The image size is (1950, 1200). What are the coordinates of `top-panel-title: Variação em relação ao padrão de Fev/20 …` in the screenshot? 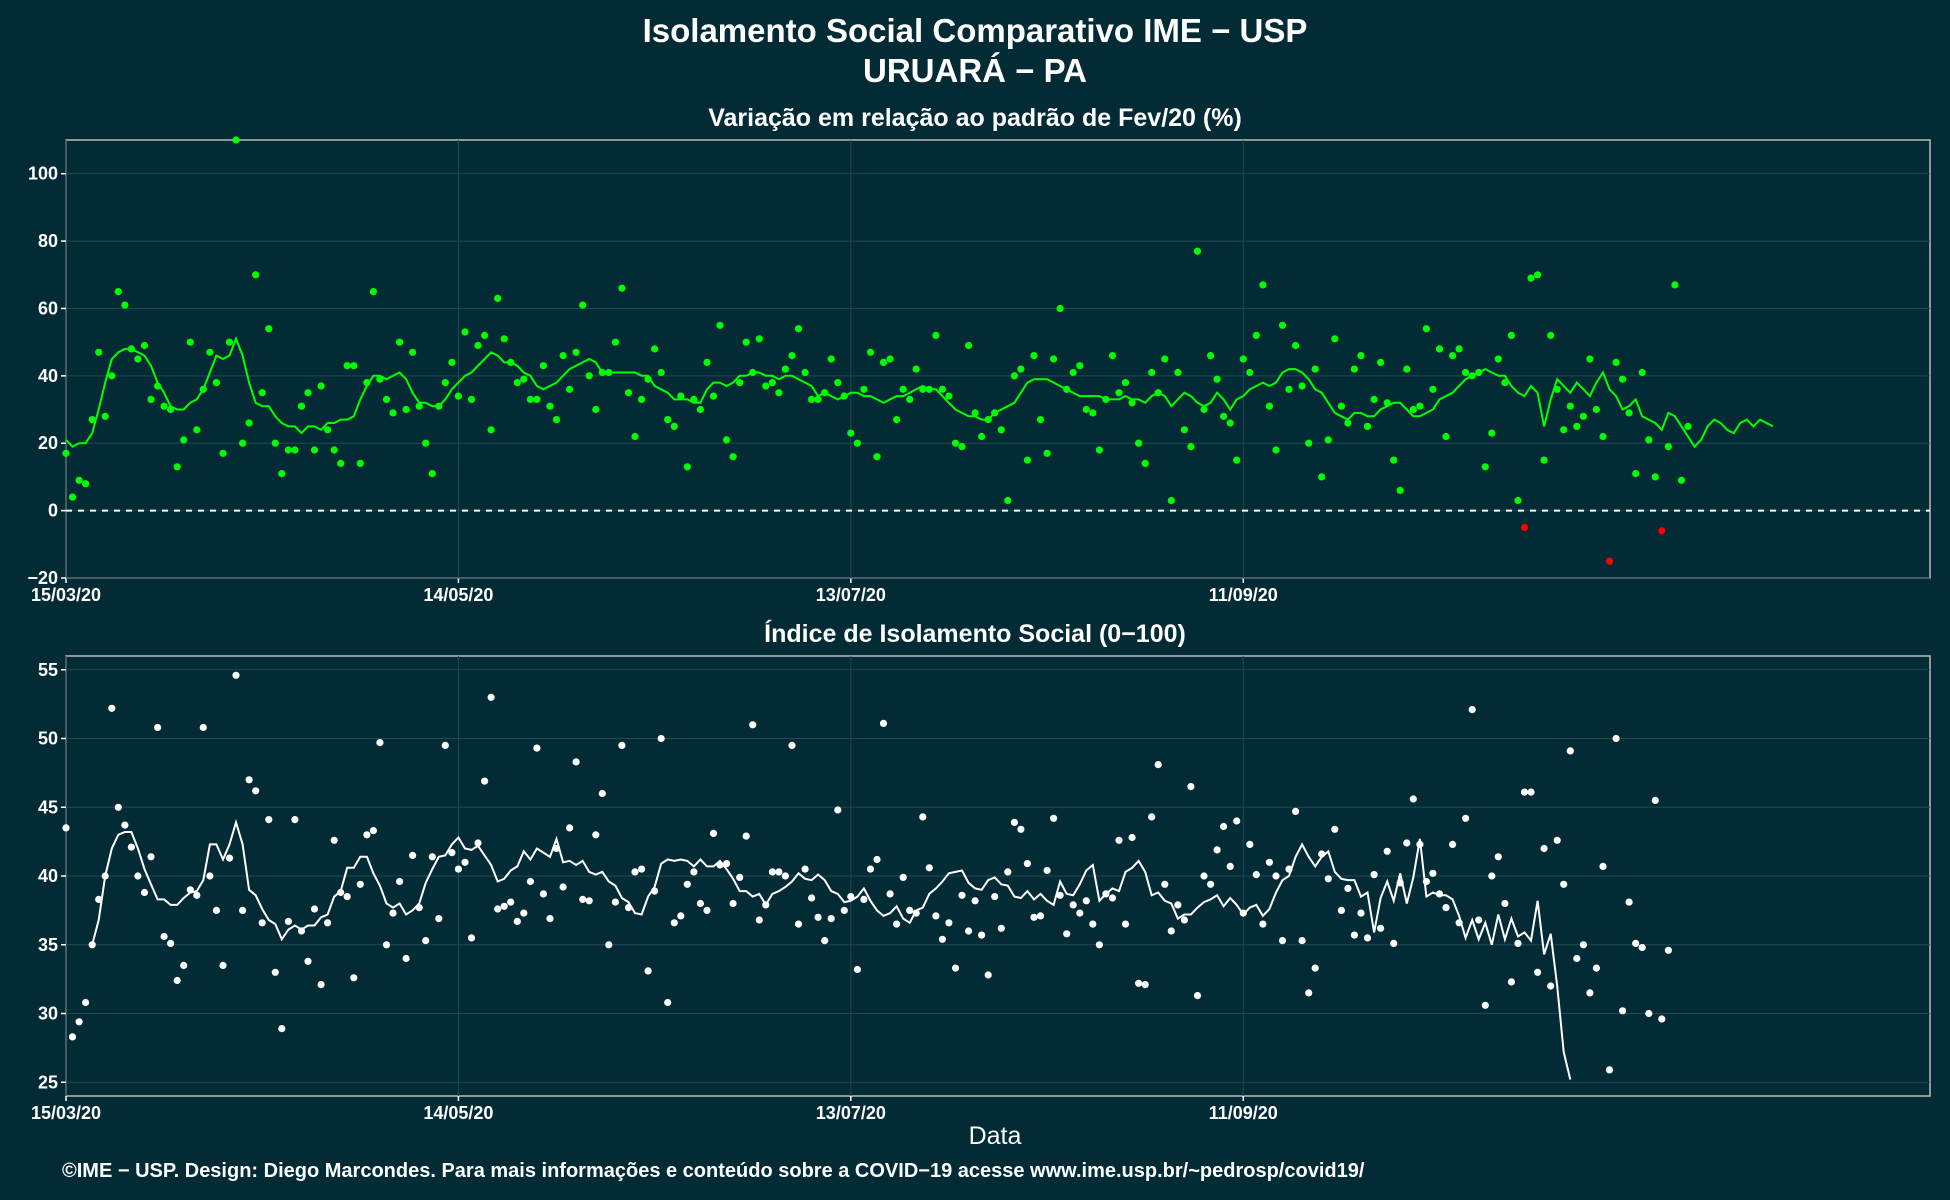 It's located at (975, 118).